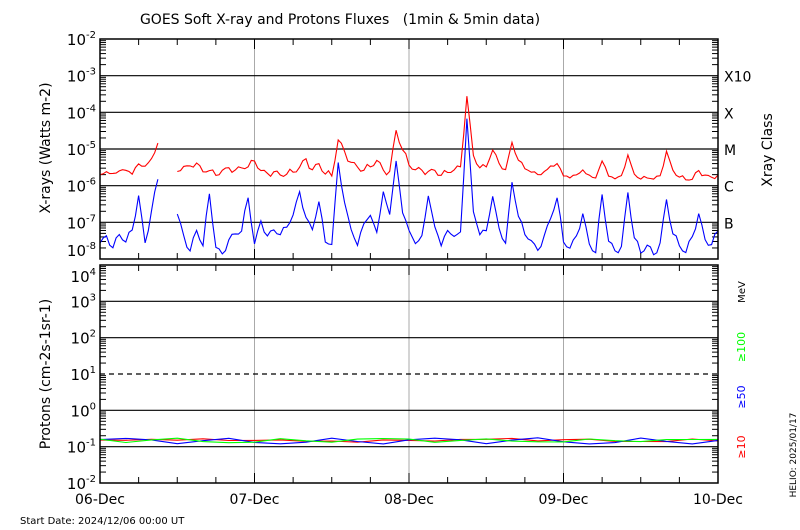 This screenshot has height=530, width=800. What do you see at coordinates (81, 149) in the screenshot?
I see `y-tick-label: 10⁻⁵` at bounding box center [81, 149].